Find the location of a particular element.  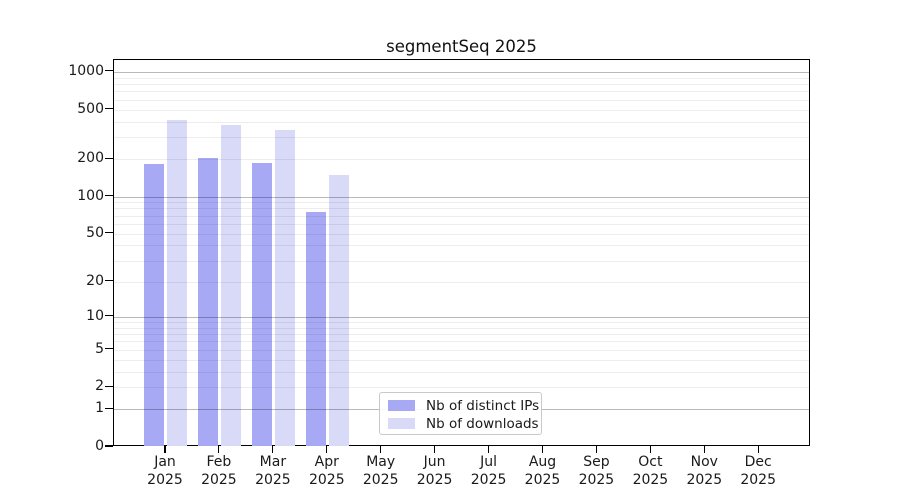

y-axis-tick-label: 1 is located at coordinates (99, 408).